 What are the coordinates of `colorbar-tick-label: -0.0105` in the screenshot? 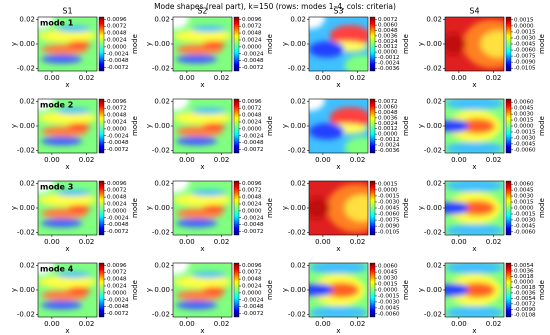 It's located at (389, 233).